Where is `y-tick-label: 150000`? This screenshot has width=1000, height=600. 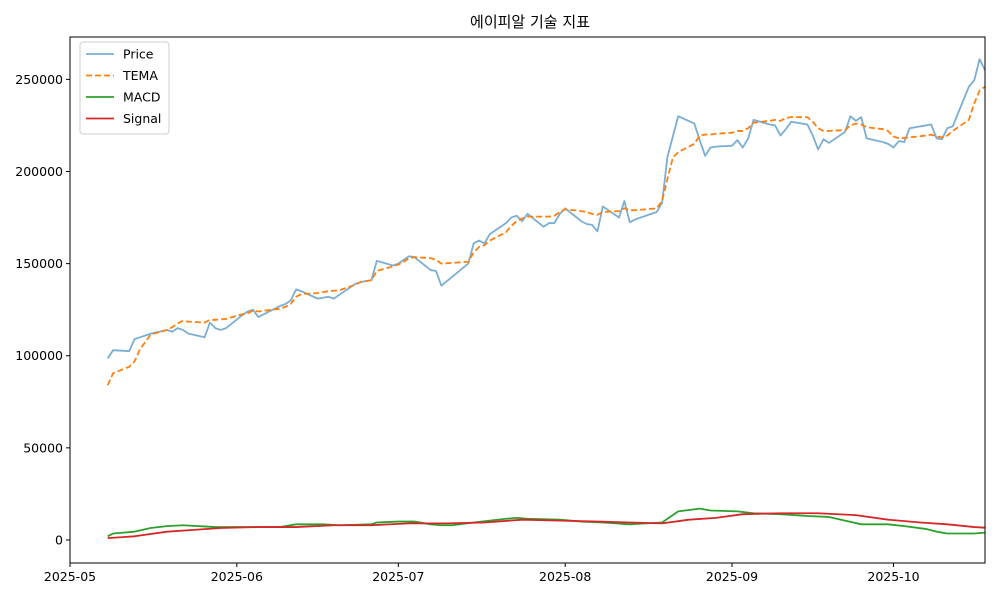
y-tick-label: 150000 is located at coordinates (39, 263).